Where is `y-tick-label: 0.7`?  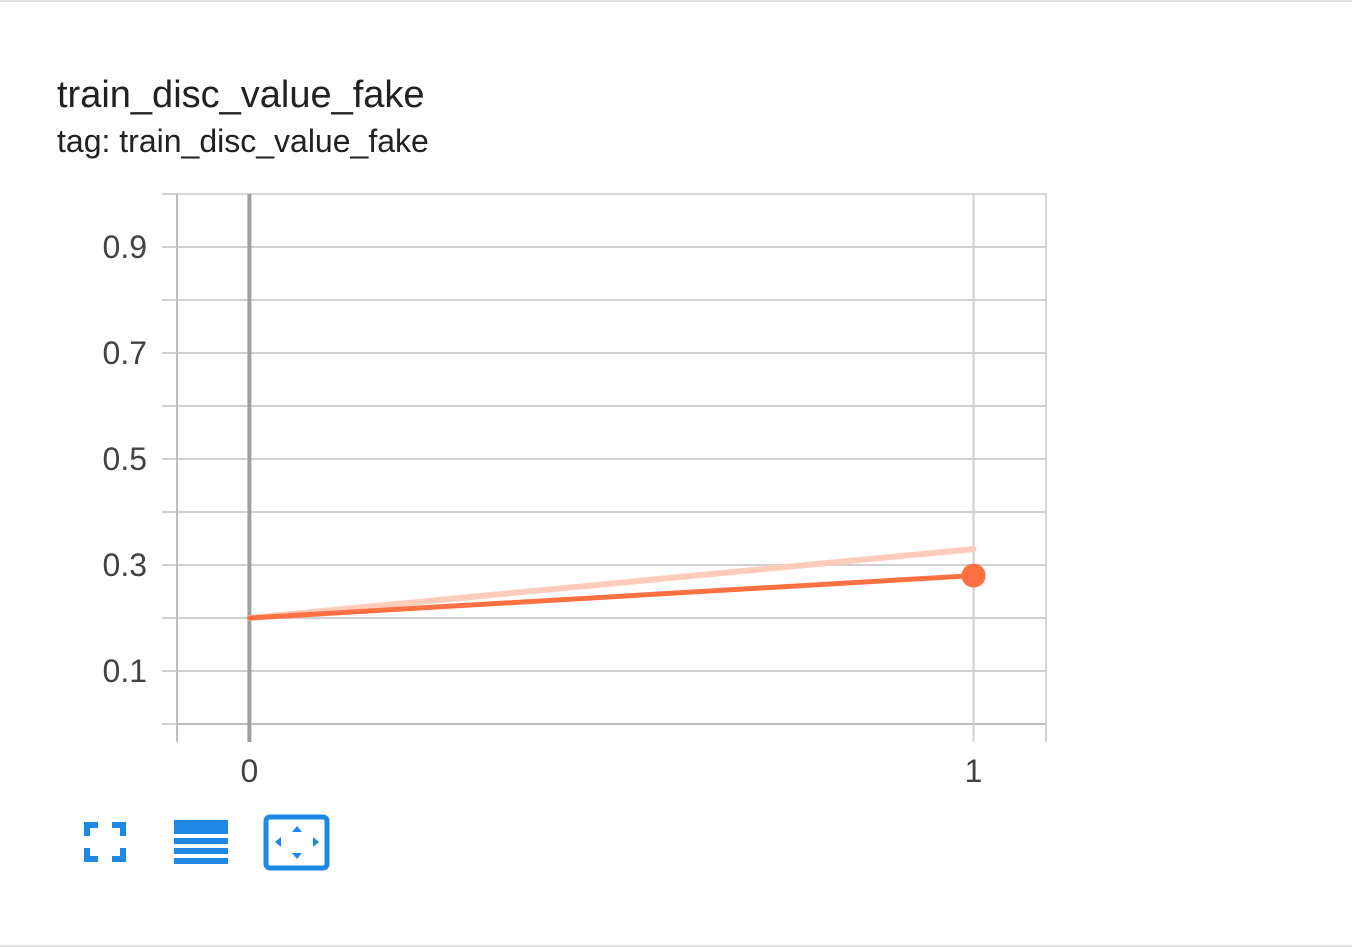
y-tick-label: 0.7 is located at coordinates (125, 353).